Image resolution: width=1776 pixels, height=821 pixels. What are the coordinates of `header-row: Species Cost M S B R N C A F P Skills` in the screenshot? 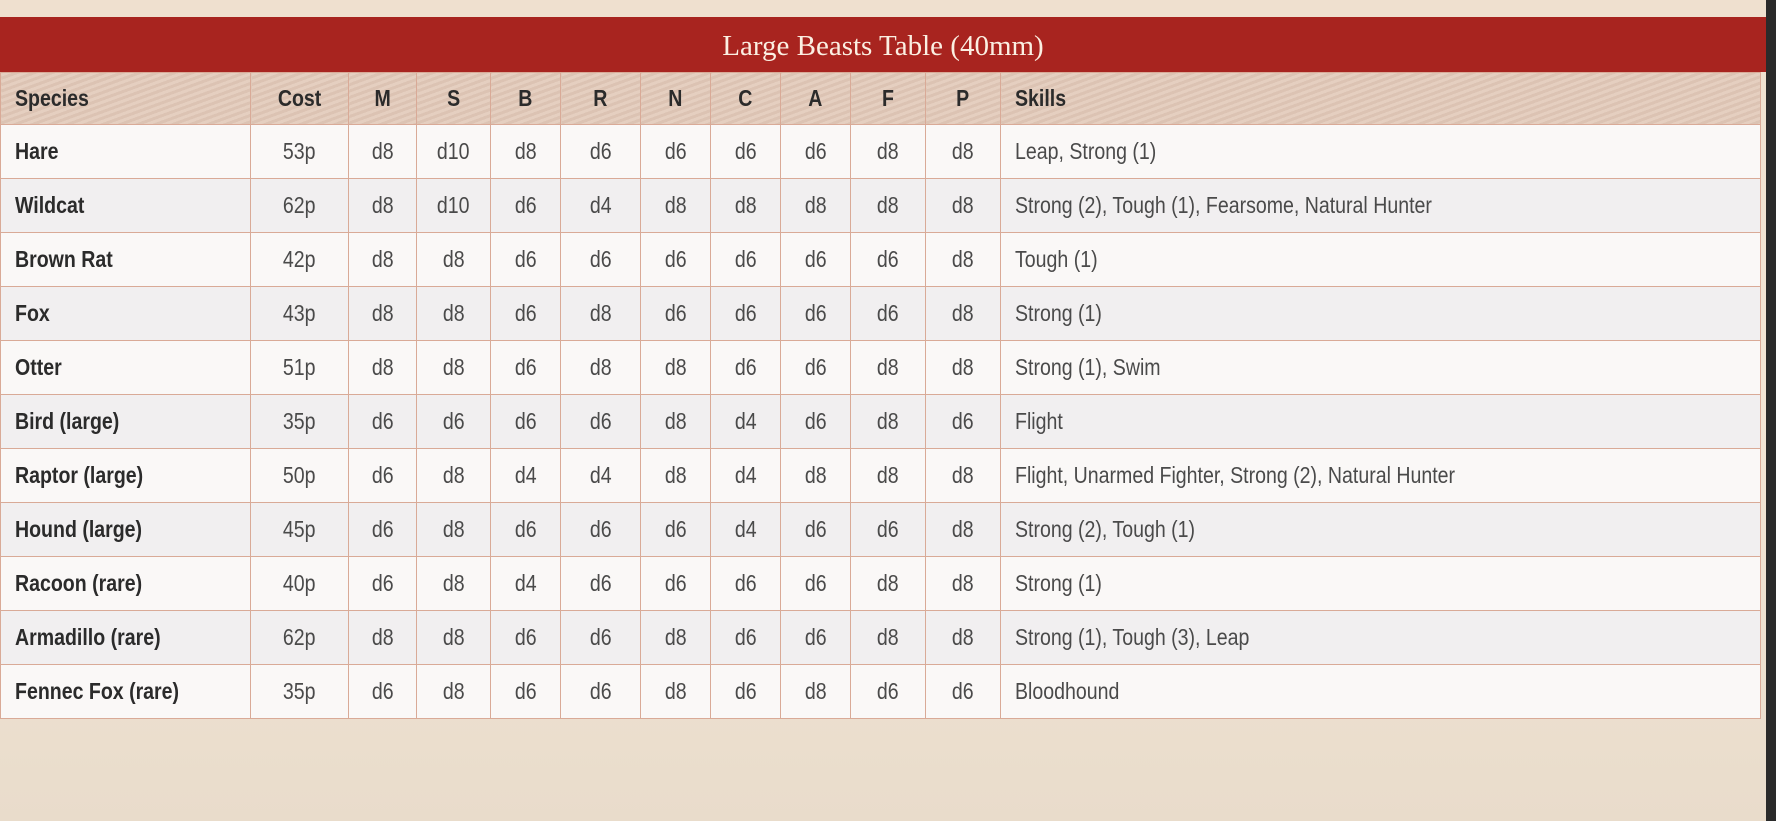 It's located at (880, 98).